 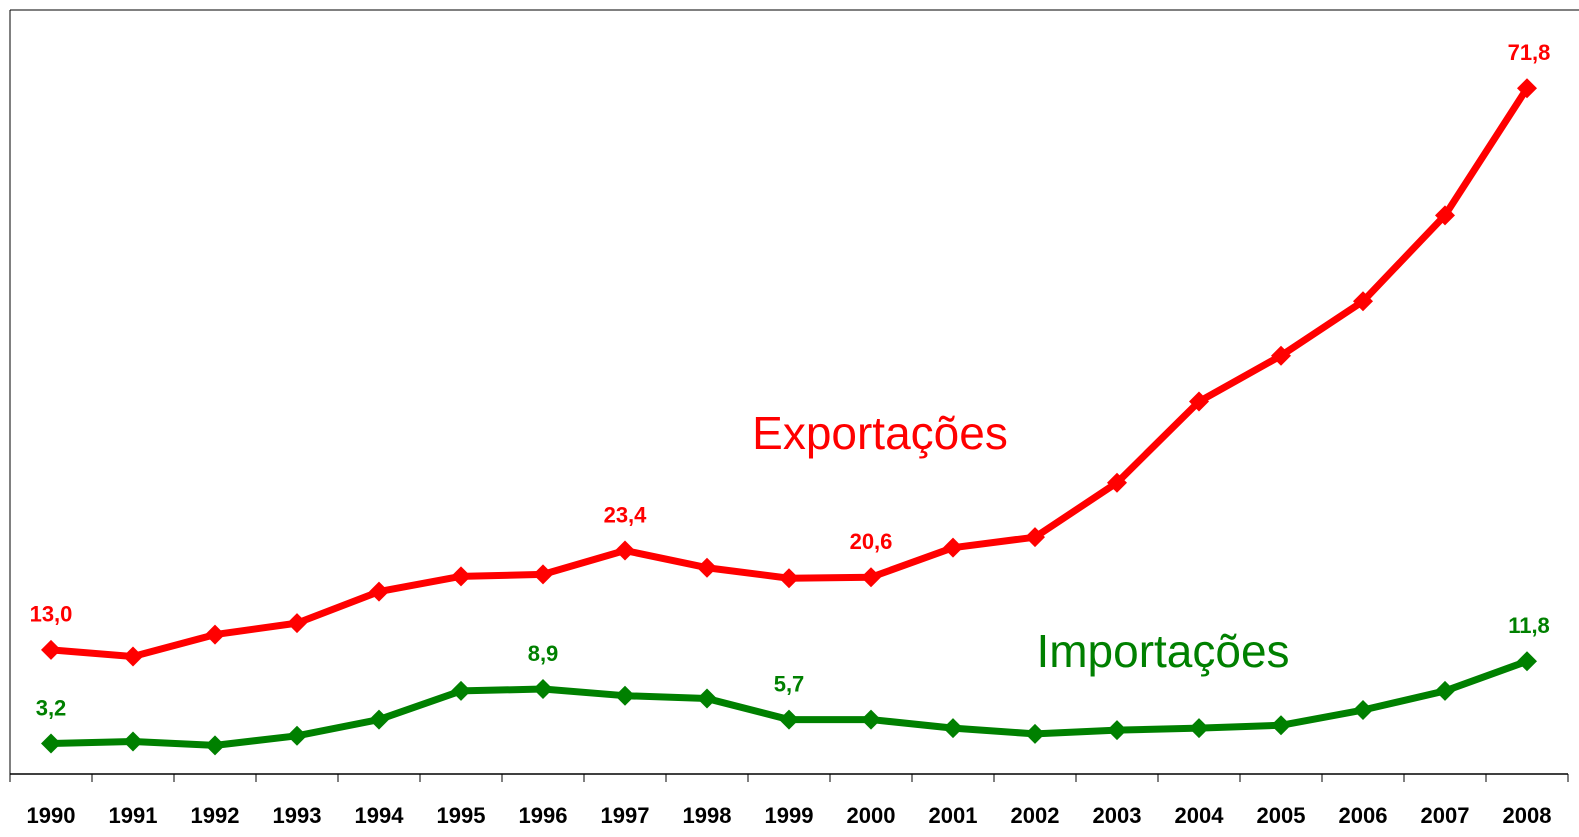 What do you see at coordinates (1527, 815) in the screenshot?
I see `x-tick-label: 2008` at bounding box center [1527, 815].